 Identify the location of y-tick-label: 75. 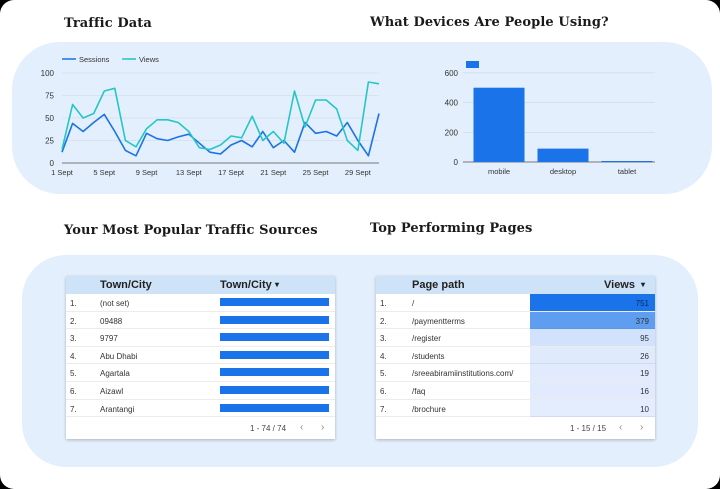
(49, 96).